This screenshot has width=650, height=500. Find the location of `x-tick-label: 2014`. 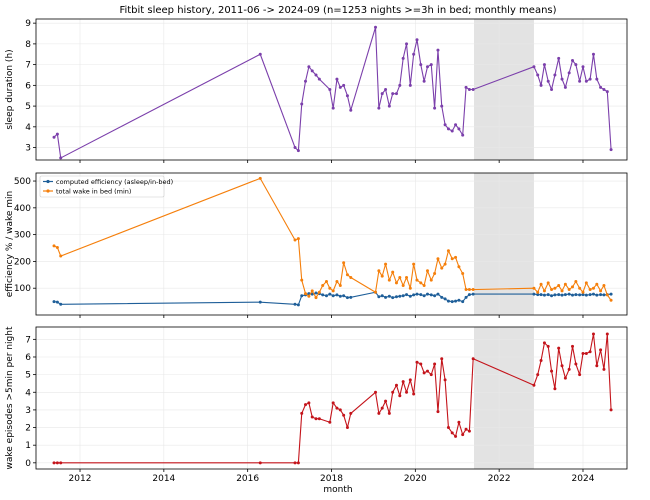

x-tick-label: 2014 is located at coordinates (163, 479).